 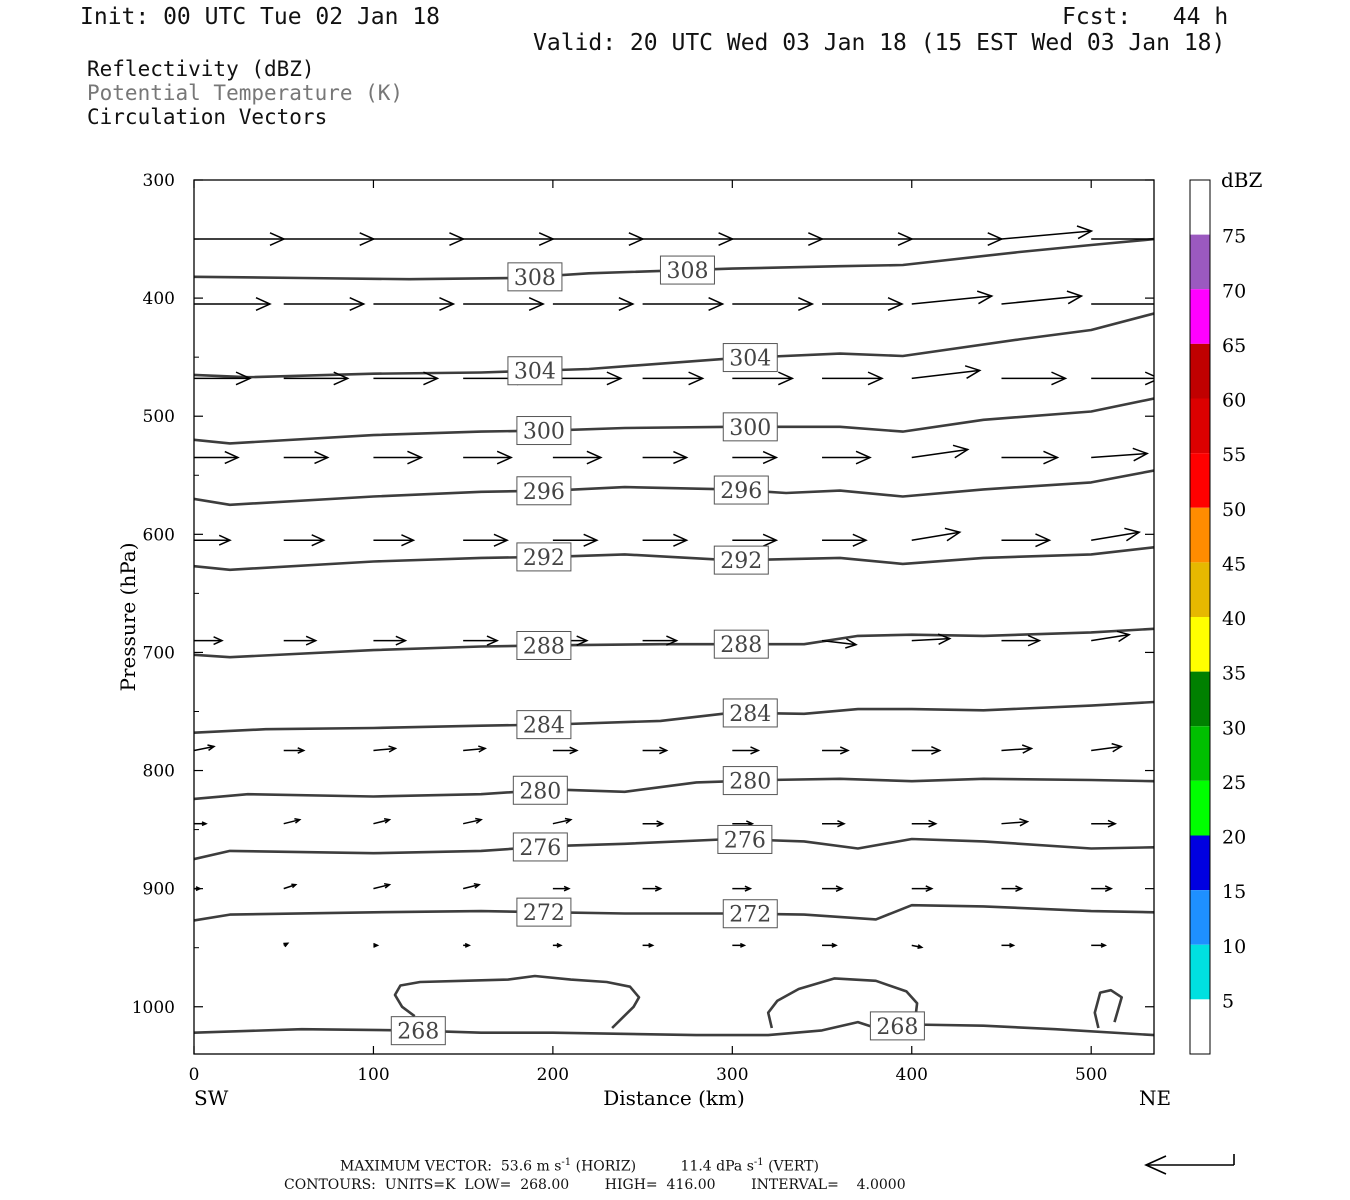 What do you see at coordinates (1234, 510) in the screenshot?
I see `colorbar-label: 50` at bounding box center [1234, 510].